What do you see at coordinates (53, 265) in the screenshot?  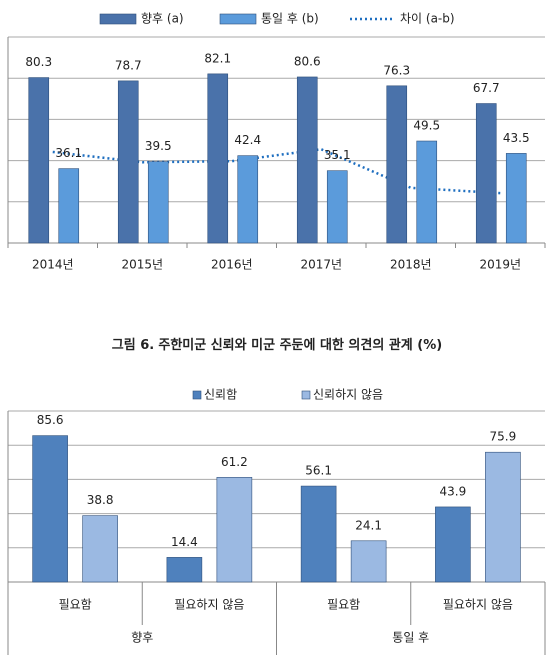 I see `x-tick-label: 2014년` at bounding box center [53, 265].